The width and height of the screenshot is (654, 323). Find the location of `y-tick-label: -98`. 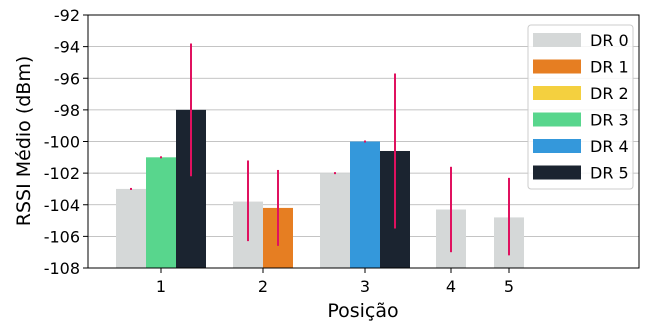

y-tick-label: -98 is located at coordinates (67, 110).